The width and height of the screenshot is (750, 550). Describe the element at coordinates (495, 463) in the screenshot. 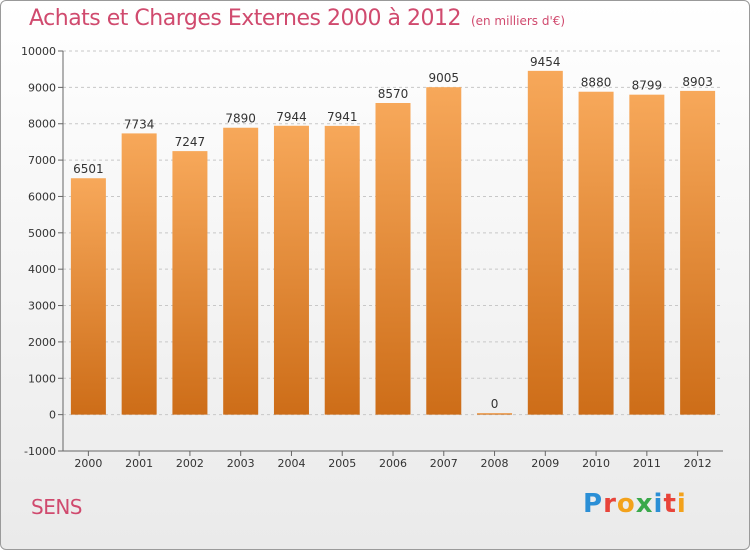

I see `x-tick-label: 2008` at that location.